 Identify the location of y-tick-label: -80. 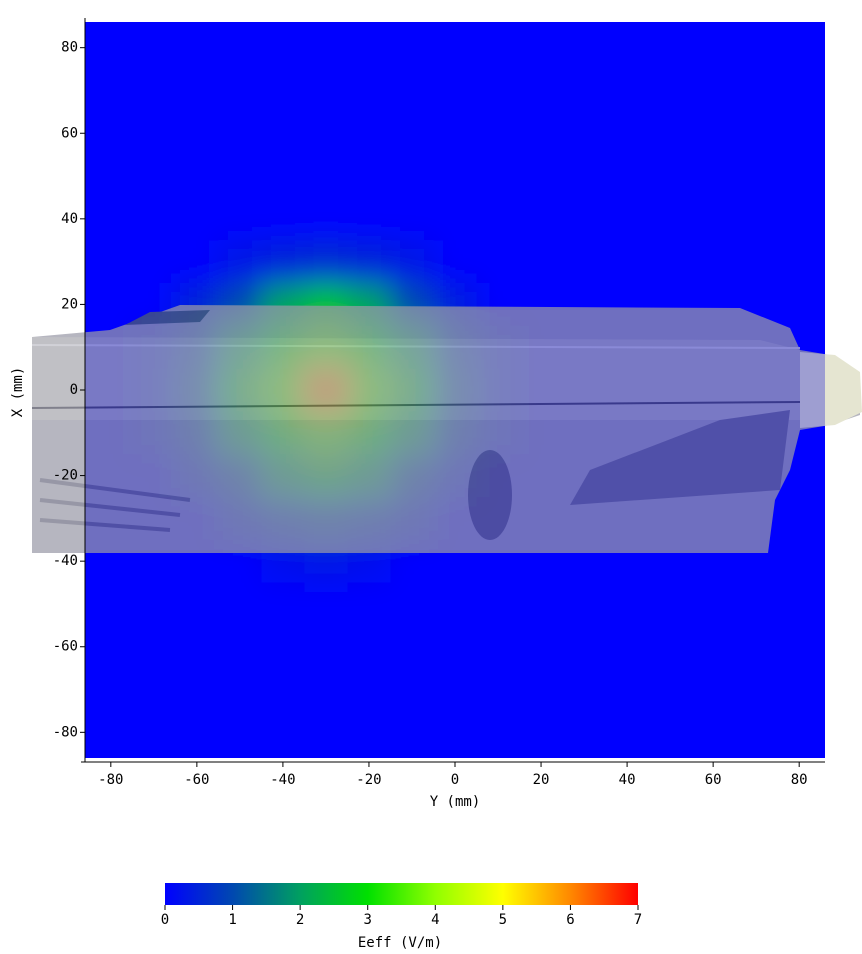
(65, 732).